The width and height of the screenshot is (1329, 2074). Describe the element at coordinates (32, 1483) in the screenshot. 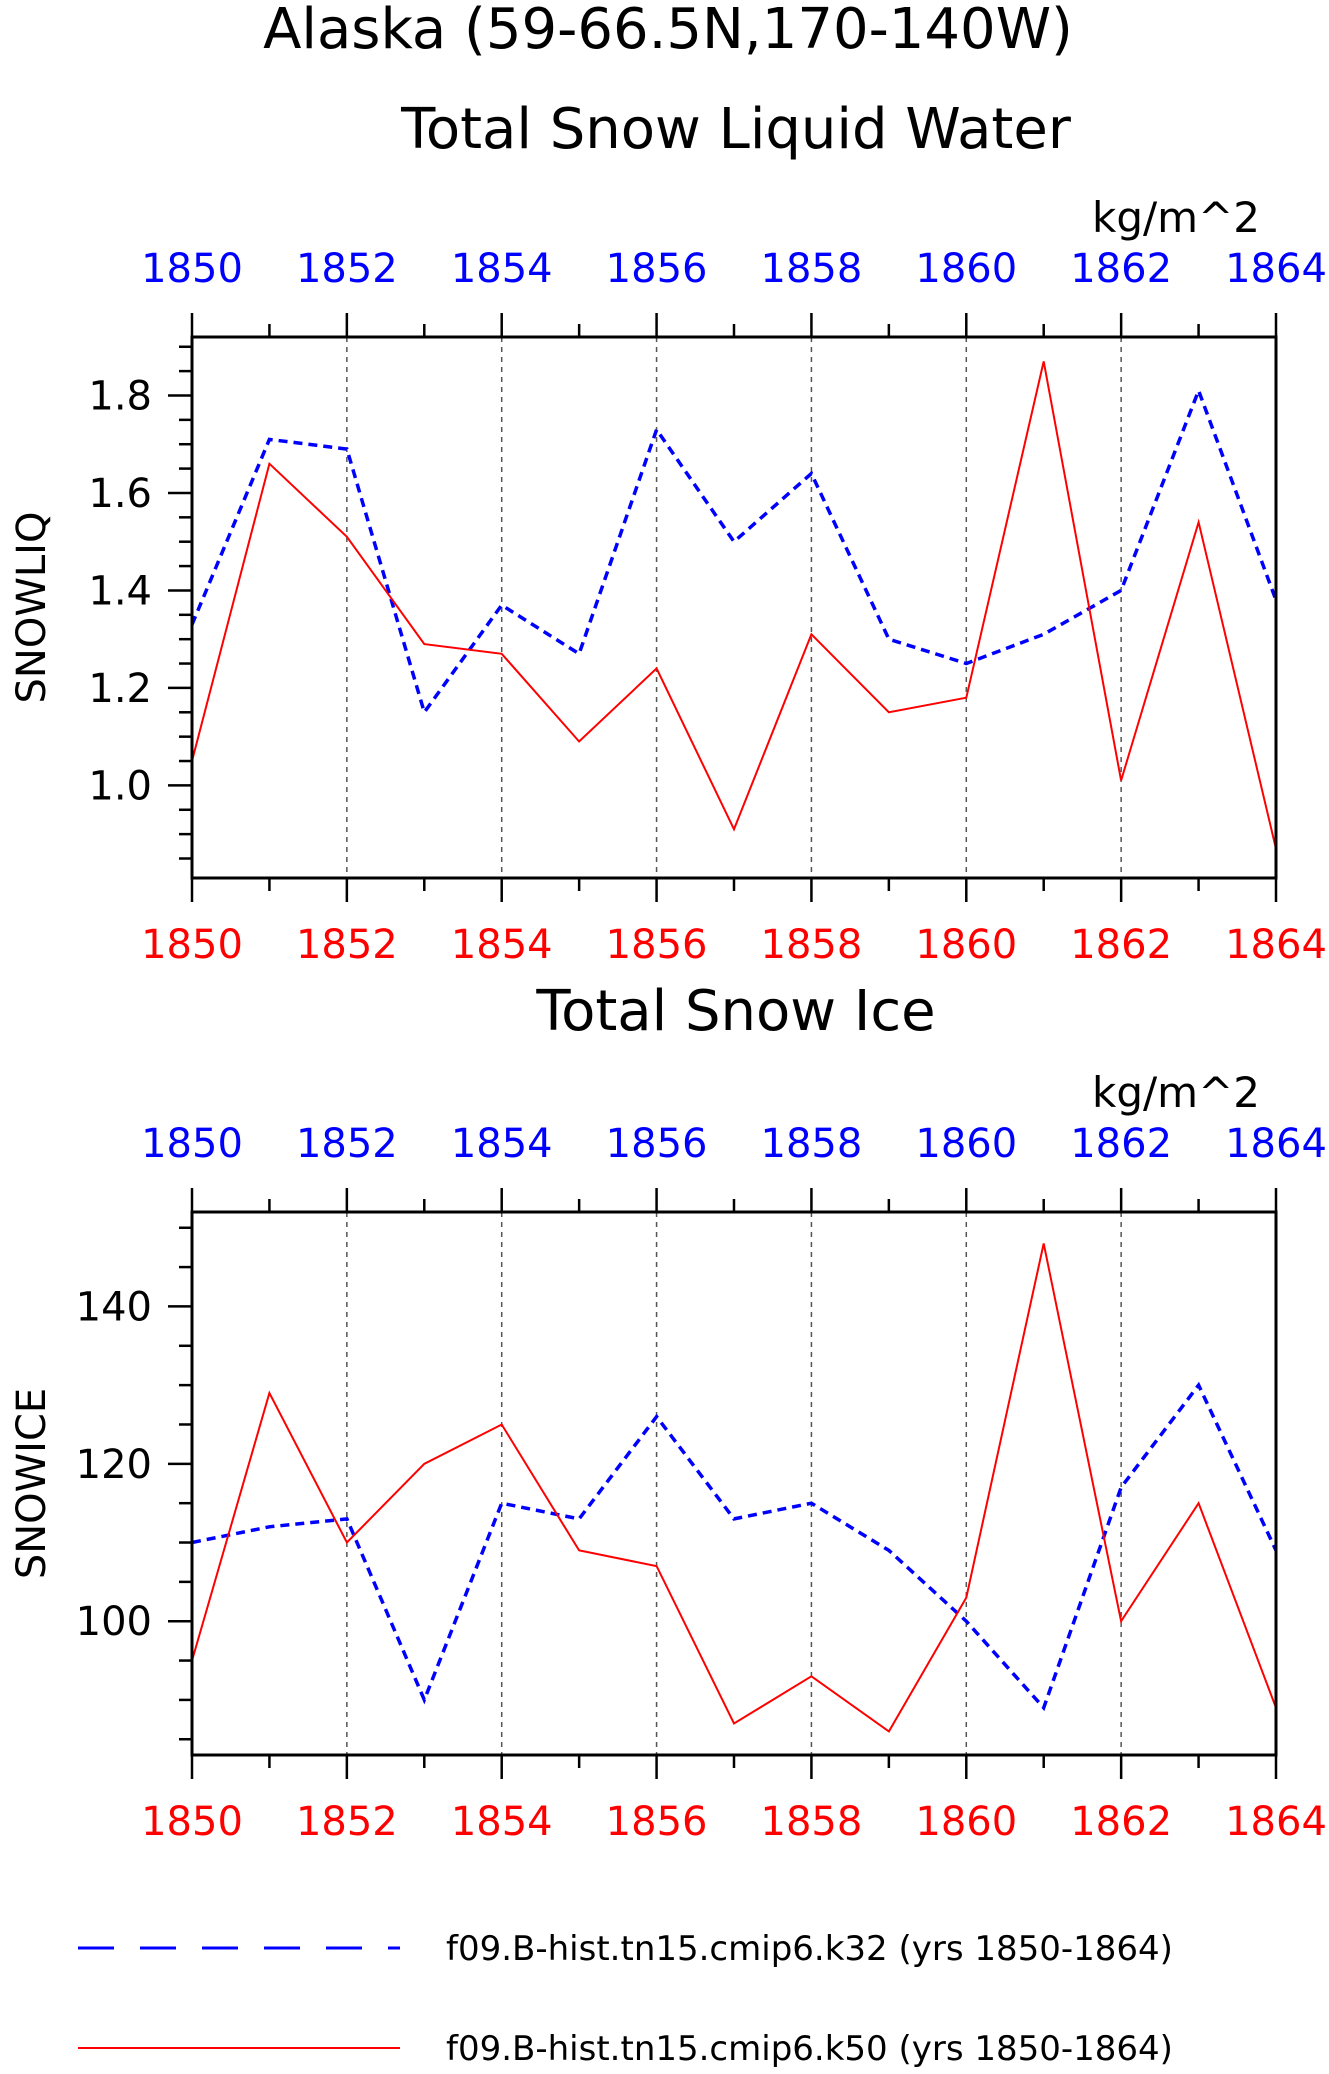

I see `y-axis-label: SNOWICE` at that location.